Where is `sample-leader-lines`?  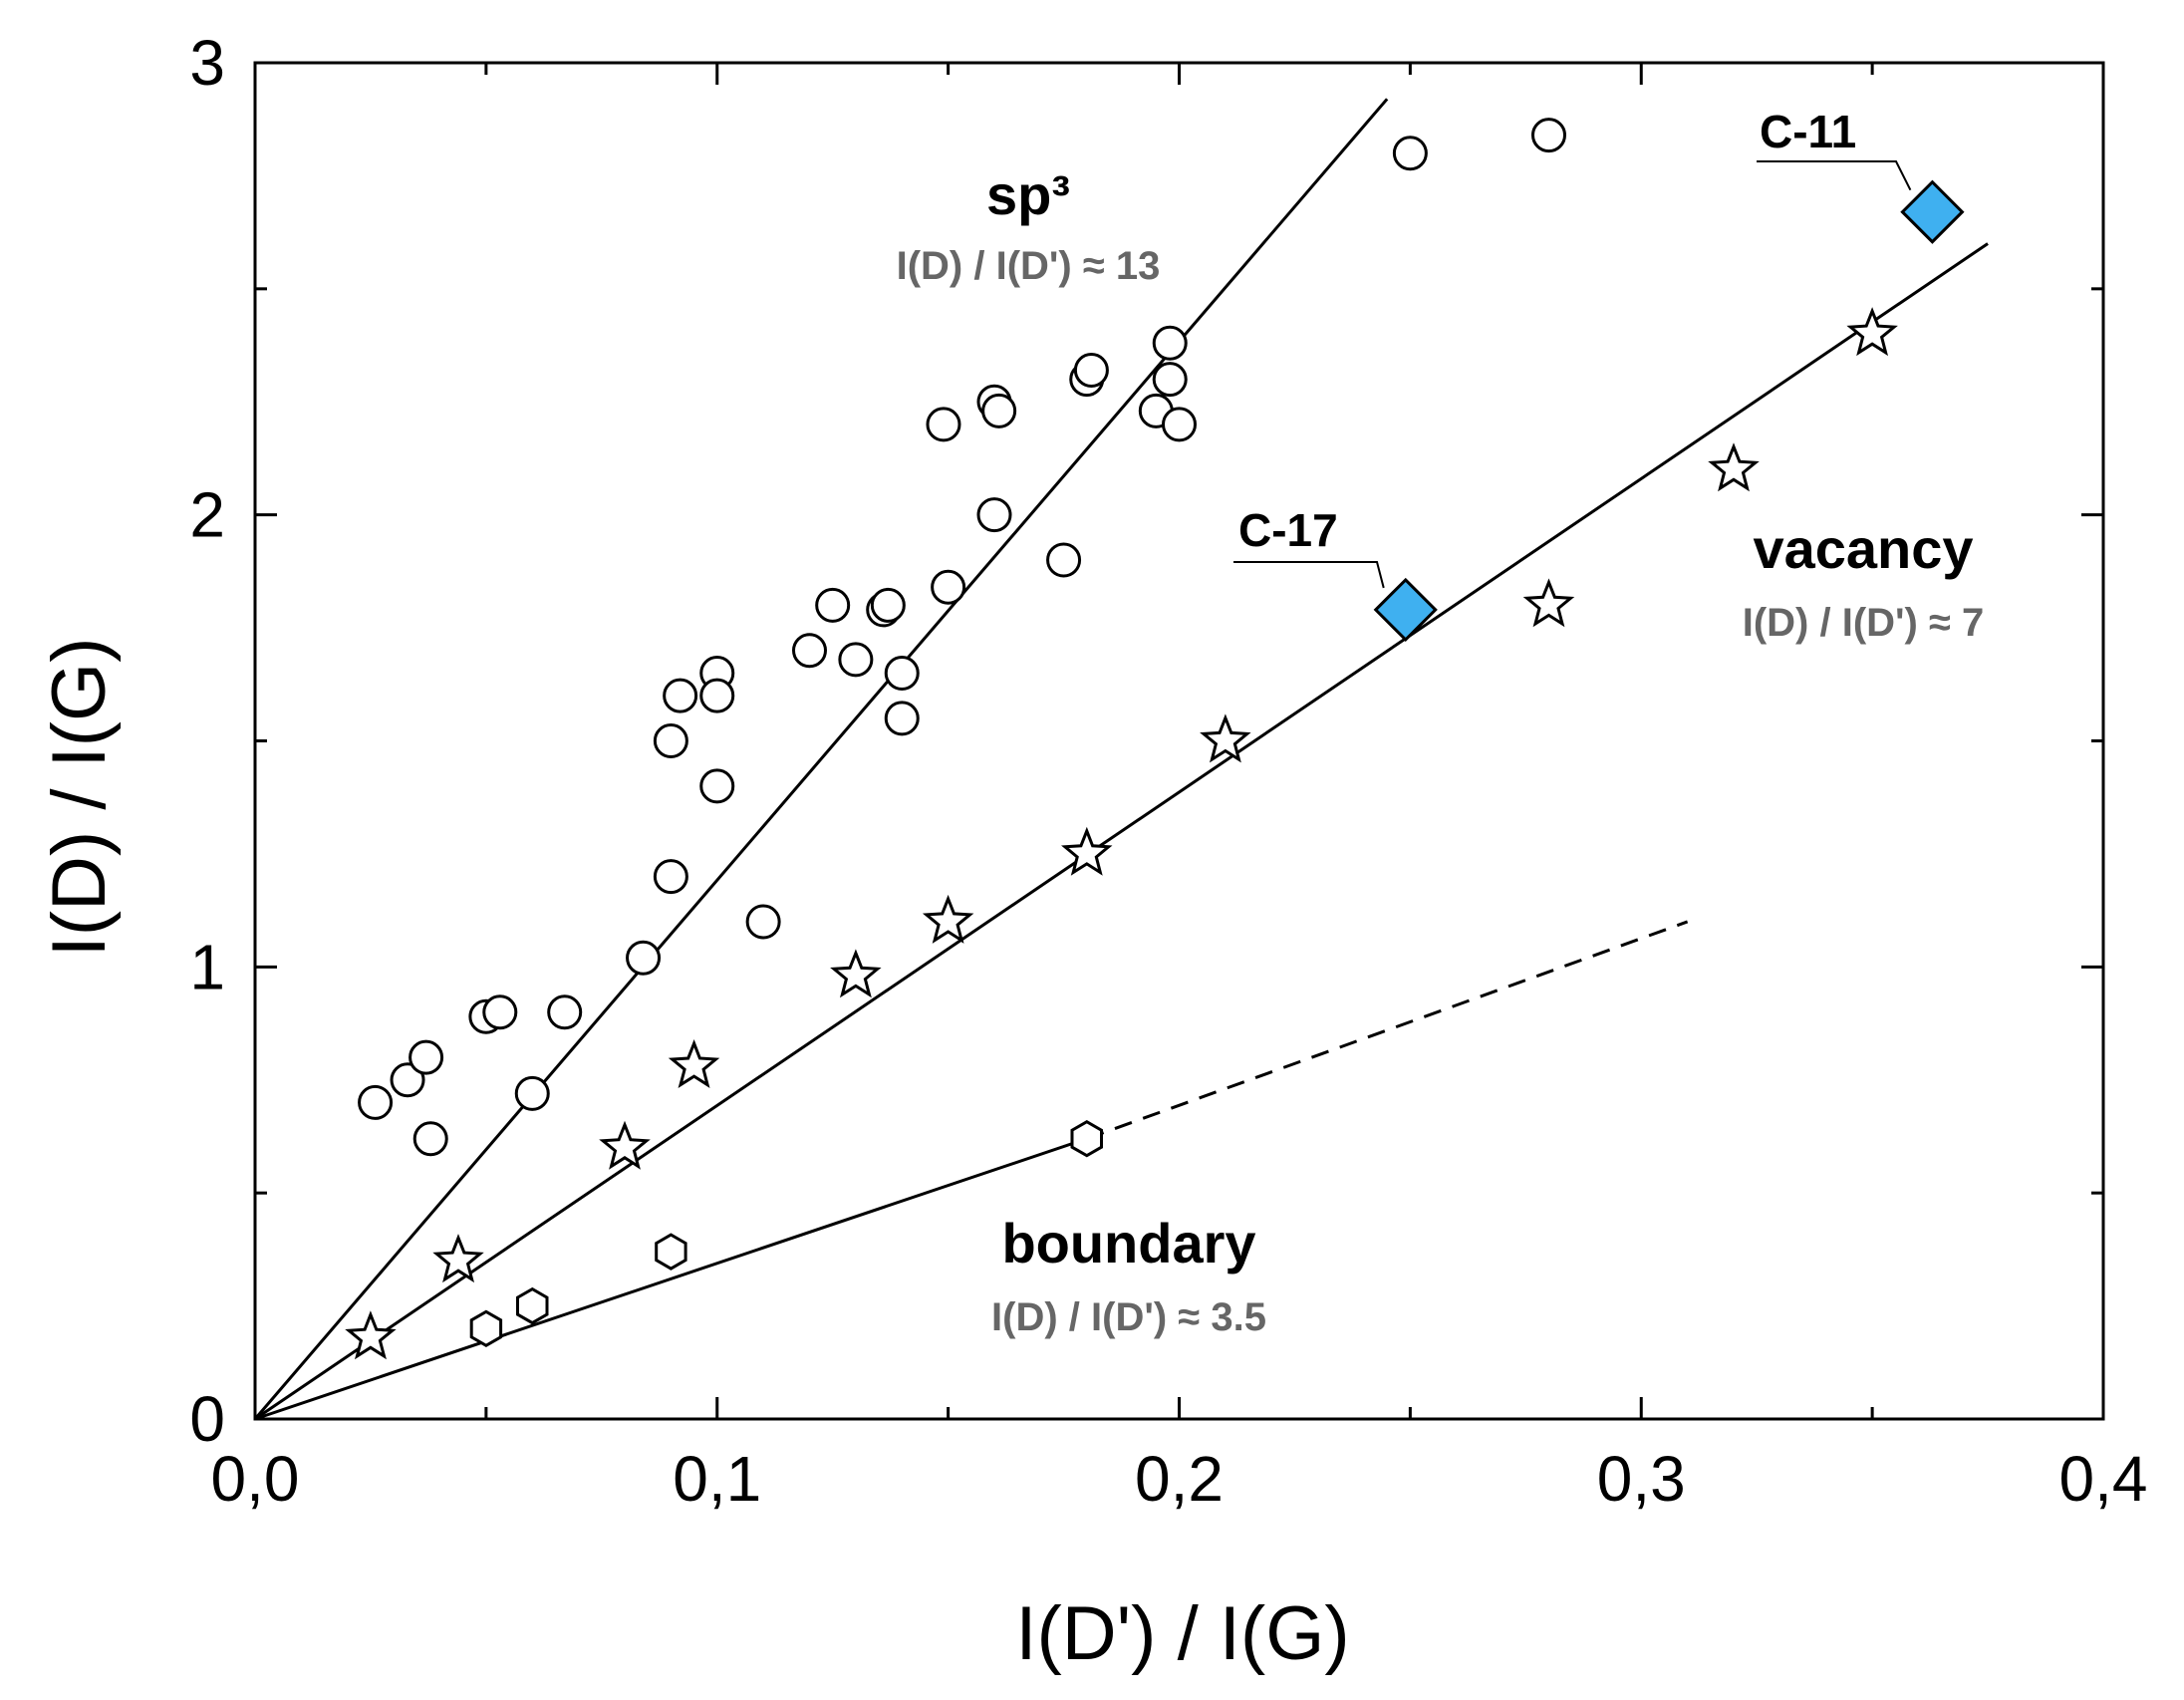
sample-leader-lines is located at coordinates (1572, 374).